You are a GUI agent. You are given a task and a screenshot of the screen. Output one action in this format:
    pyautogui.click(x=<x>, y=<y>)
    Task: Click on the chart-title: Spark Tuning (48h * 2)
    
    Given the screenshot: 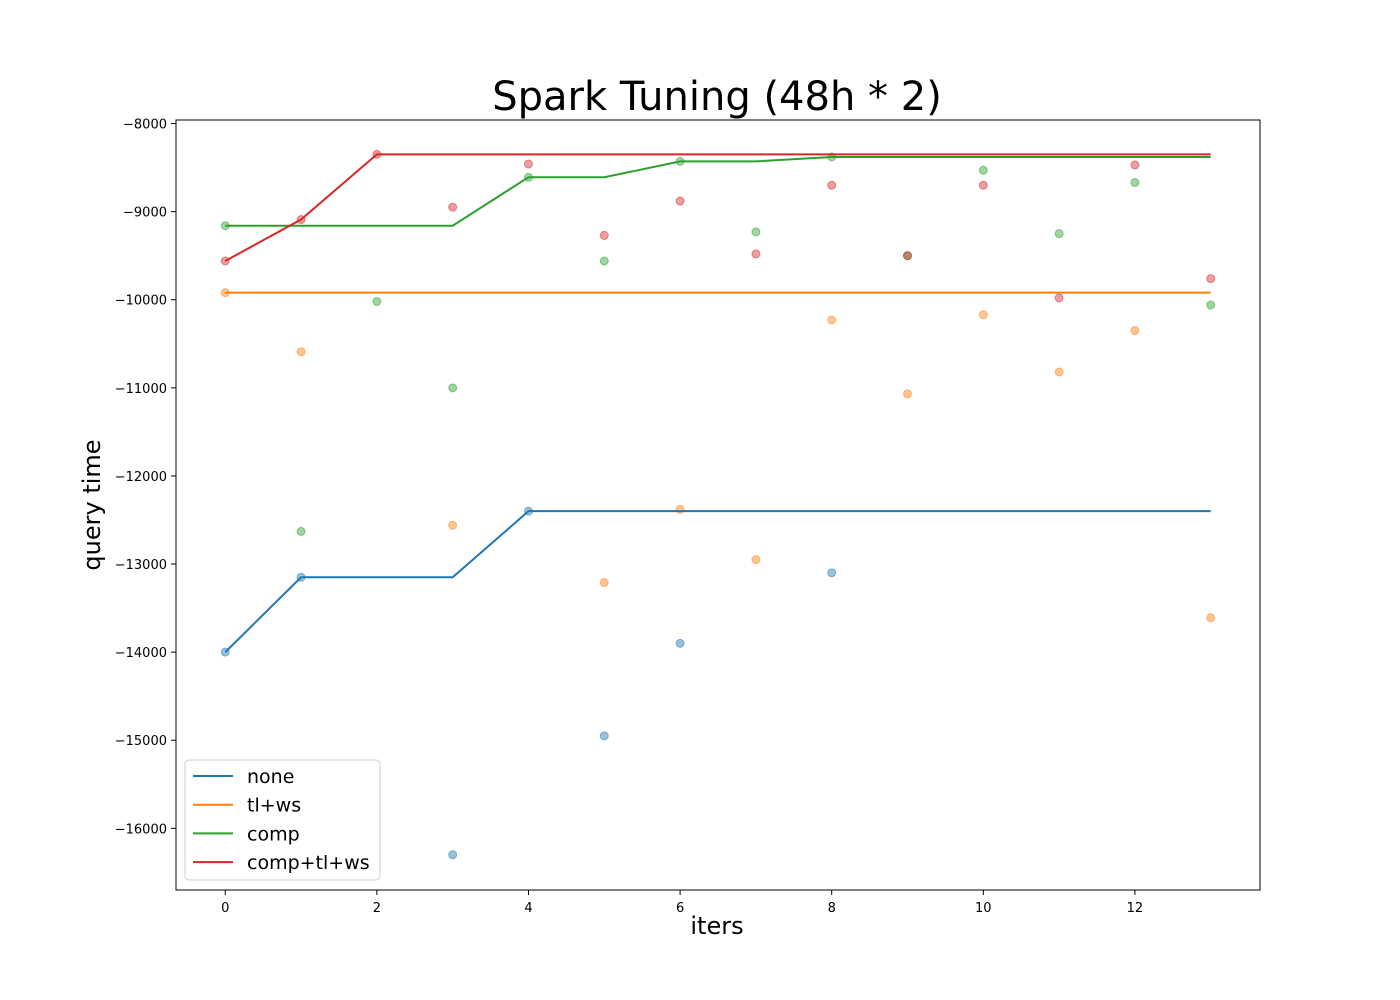 What is the action you would take?
    pyautogui.click(x=717, y=97)
    